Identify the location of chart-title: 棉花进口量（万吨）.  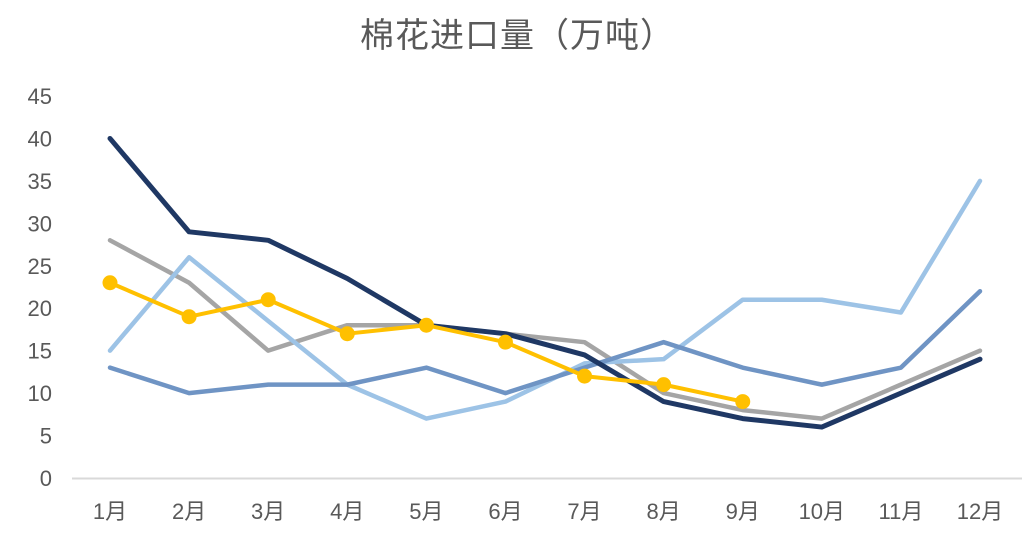
(517, 36).